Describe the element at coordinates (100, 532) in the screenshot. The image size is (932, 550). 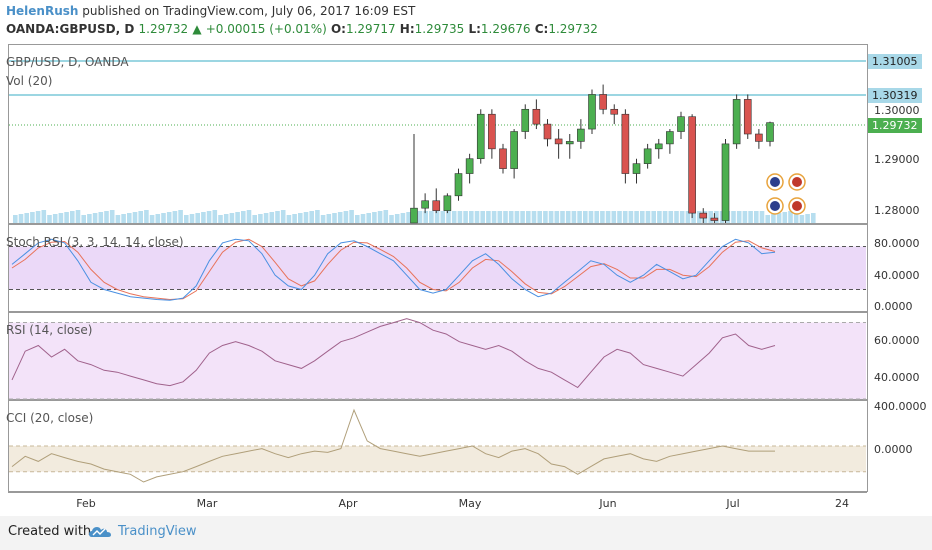
I see `tradingview-logo-icon` at that location.